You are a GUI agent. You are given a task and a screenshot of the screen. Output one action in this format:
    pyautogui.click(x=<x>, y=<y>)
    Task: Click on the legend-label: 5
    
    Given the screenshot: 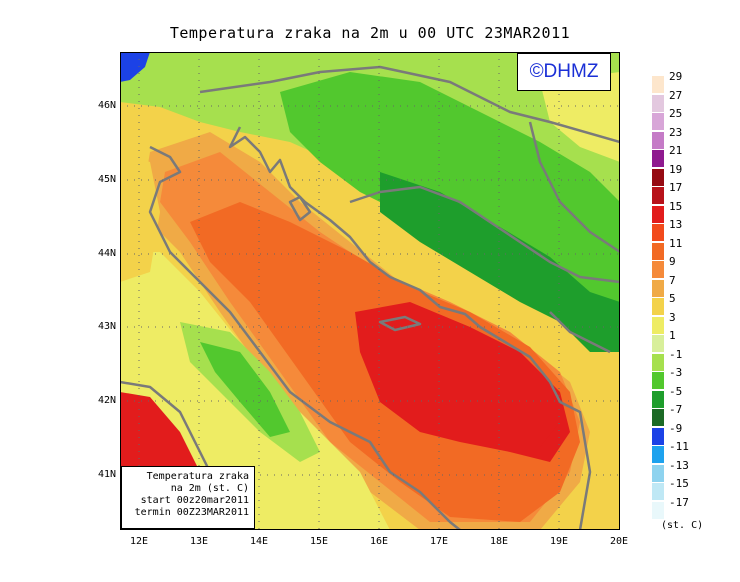 What is the action you would take?
    pyautogui.click(x=672, y=298)
    